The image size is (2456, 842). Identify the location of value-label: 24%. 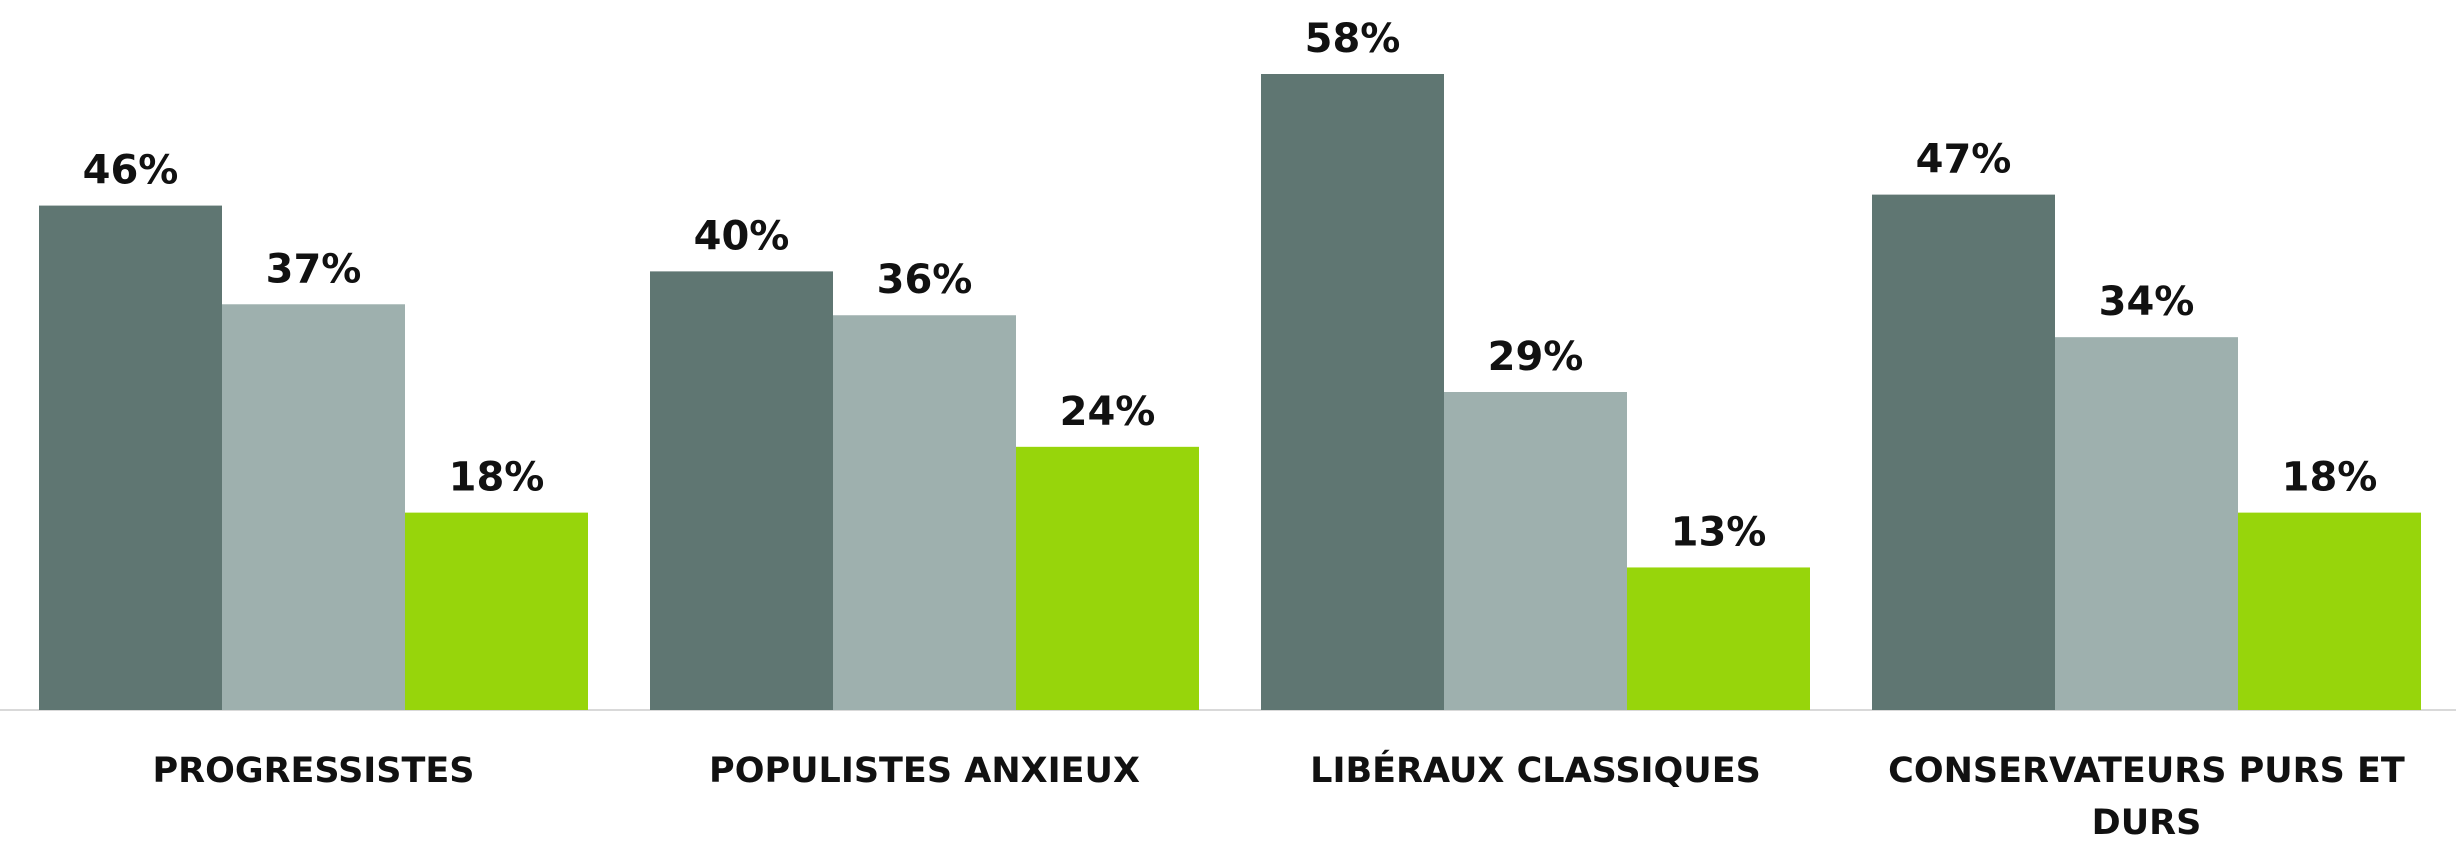
(1108, 412).